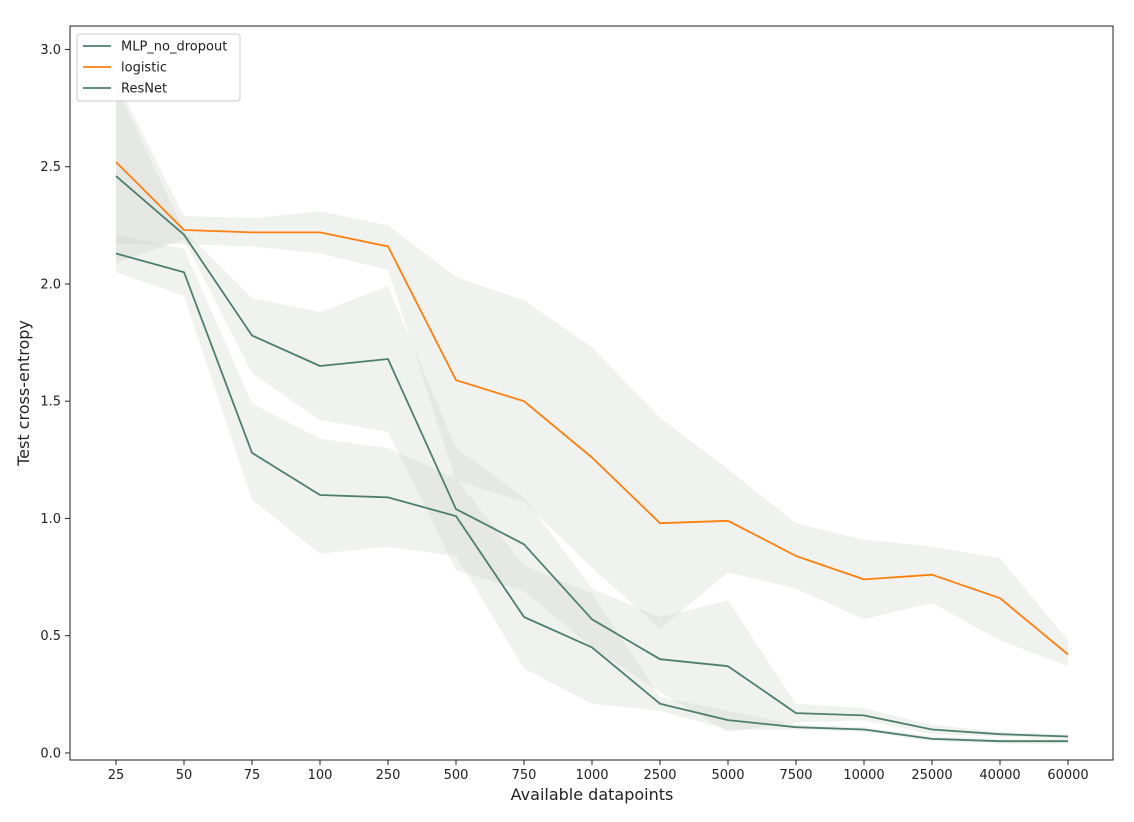  I want to click on x-tick-label: 500, so click(456, 775).